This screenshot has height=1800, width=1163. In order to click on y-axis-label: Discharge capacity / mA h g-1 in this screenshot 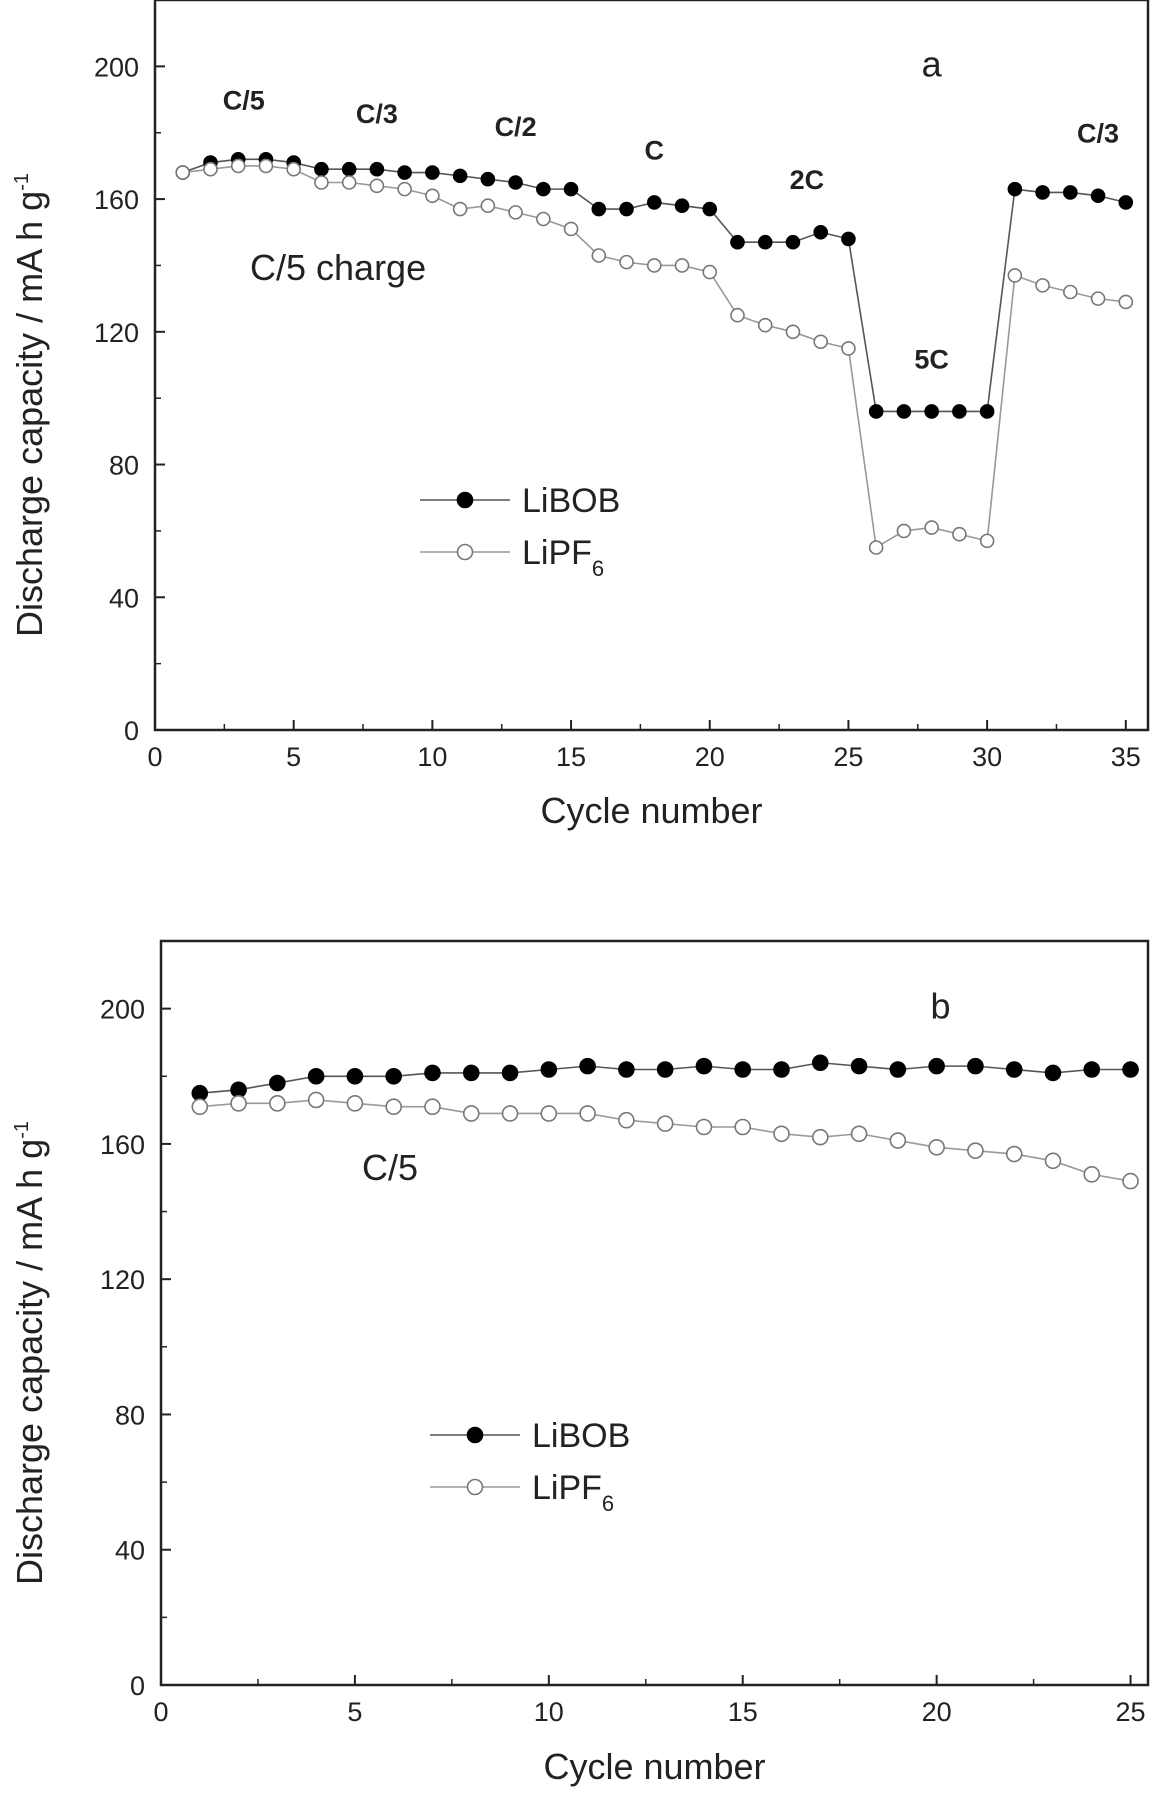, I will do `click(29, 1353)`.